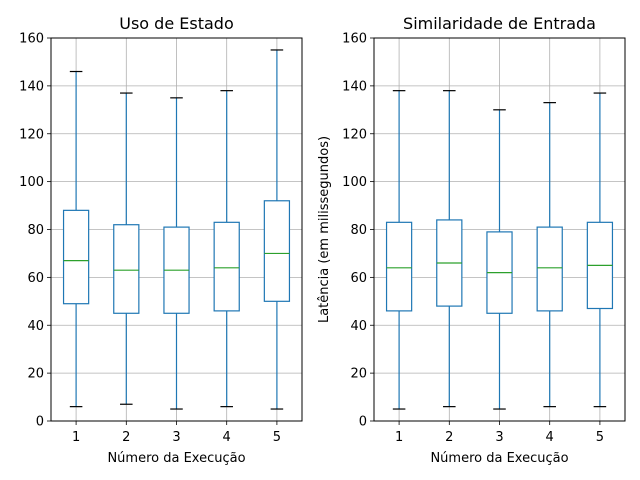 The image size is (640, 480). I want to click on chart-title: Similaridade de Entrada, so click(499, 23).